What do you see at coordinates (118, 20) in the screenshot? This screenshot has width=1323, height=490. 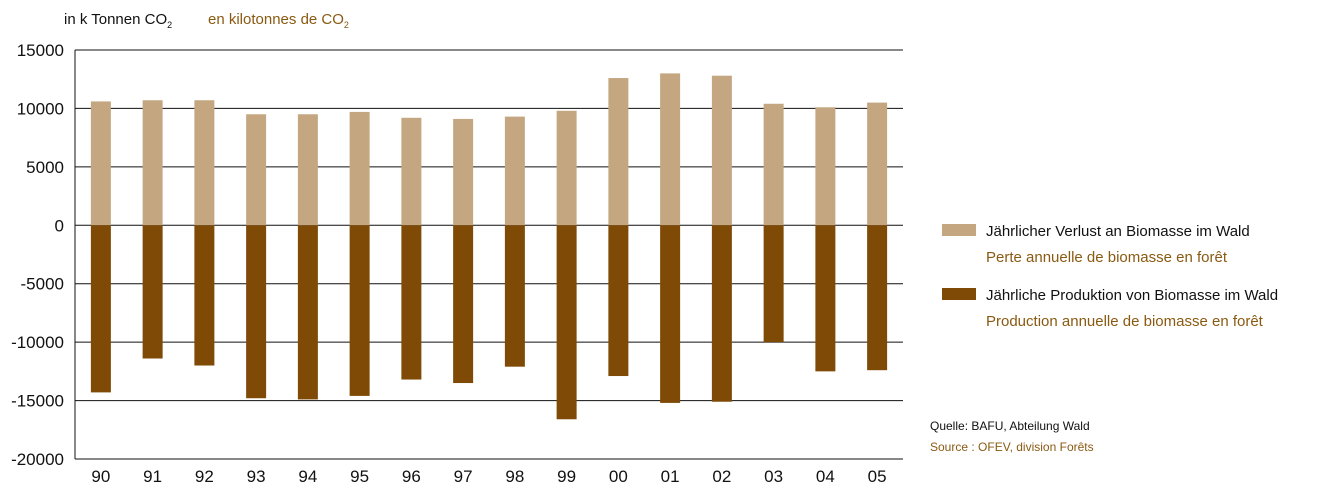 I see `unit-label-de: in k Tonnen CO2` at bounding box center [118, 20].